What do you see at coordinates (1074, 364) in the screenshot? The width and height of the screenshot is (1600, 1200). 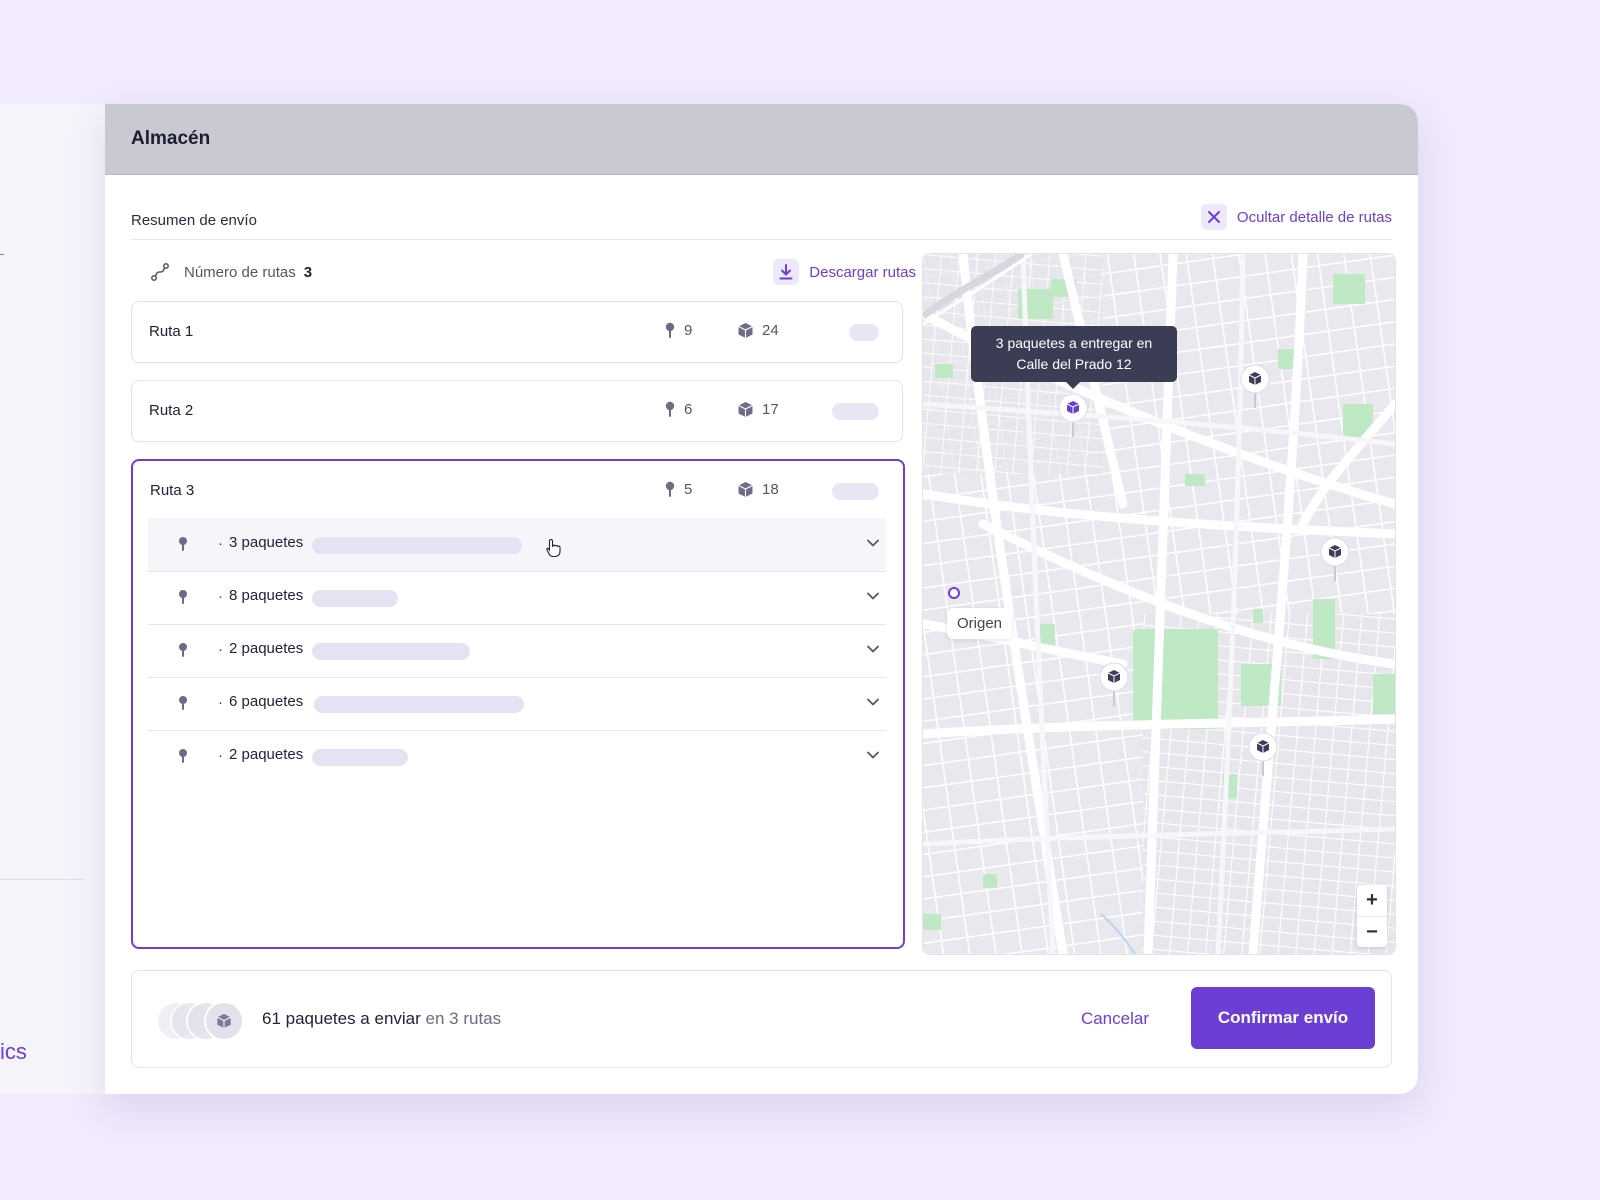 I see `tooltip-line-2: Calle del Prado 12` at bounding box center [1074, 364].